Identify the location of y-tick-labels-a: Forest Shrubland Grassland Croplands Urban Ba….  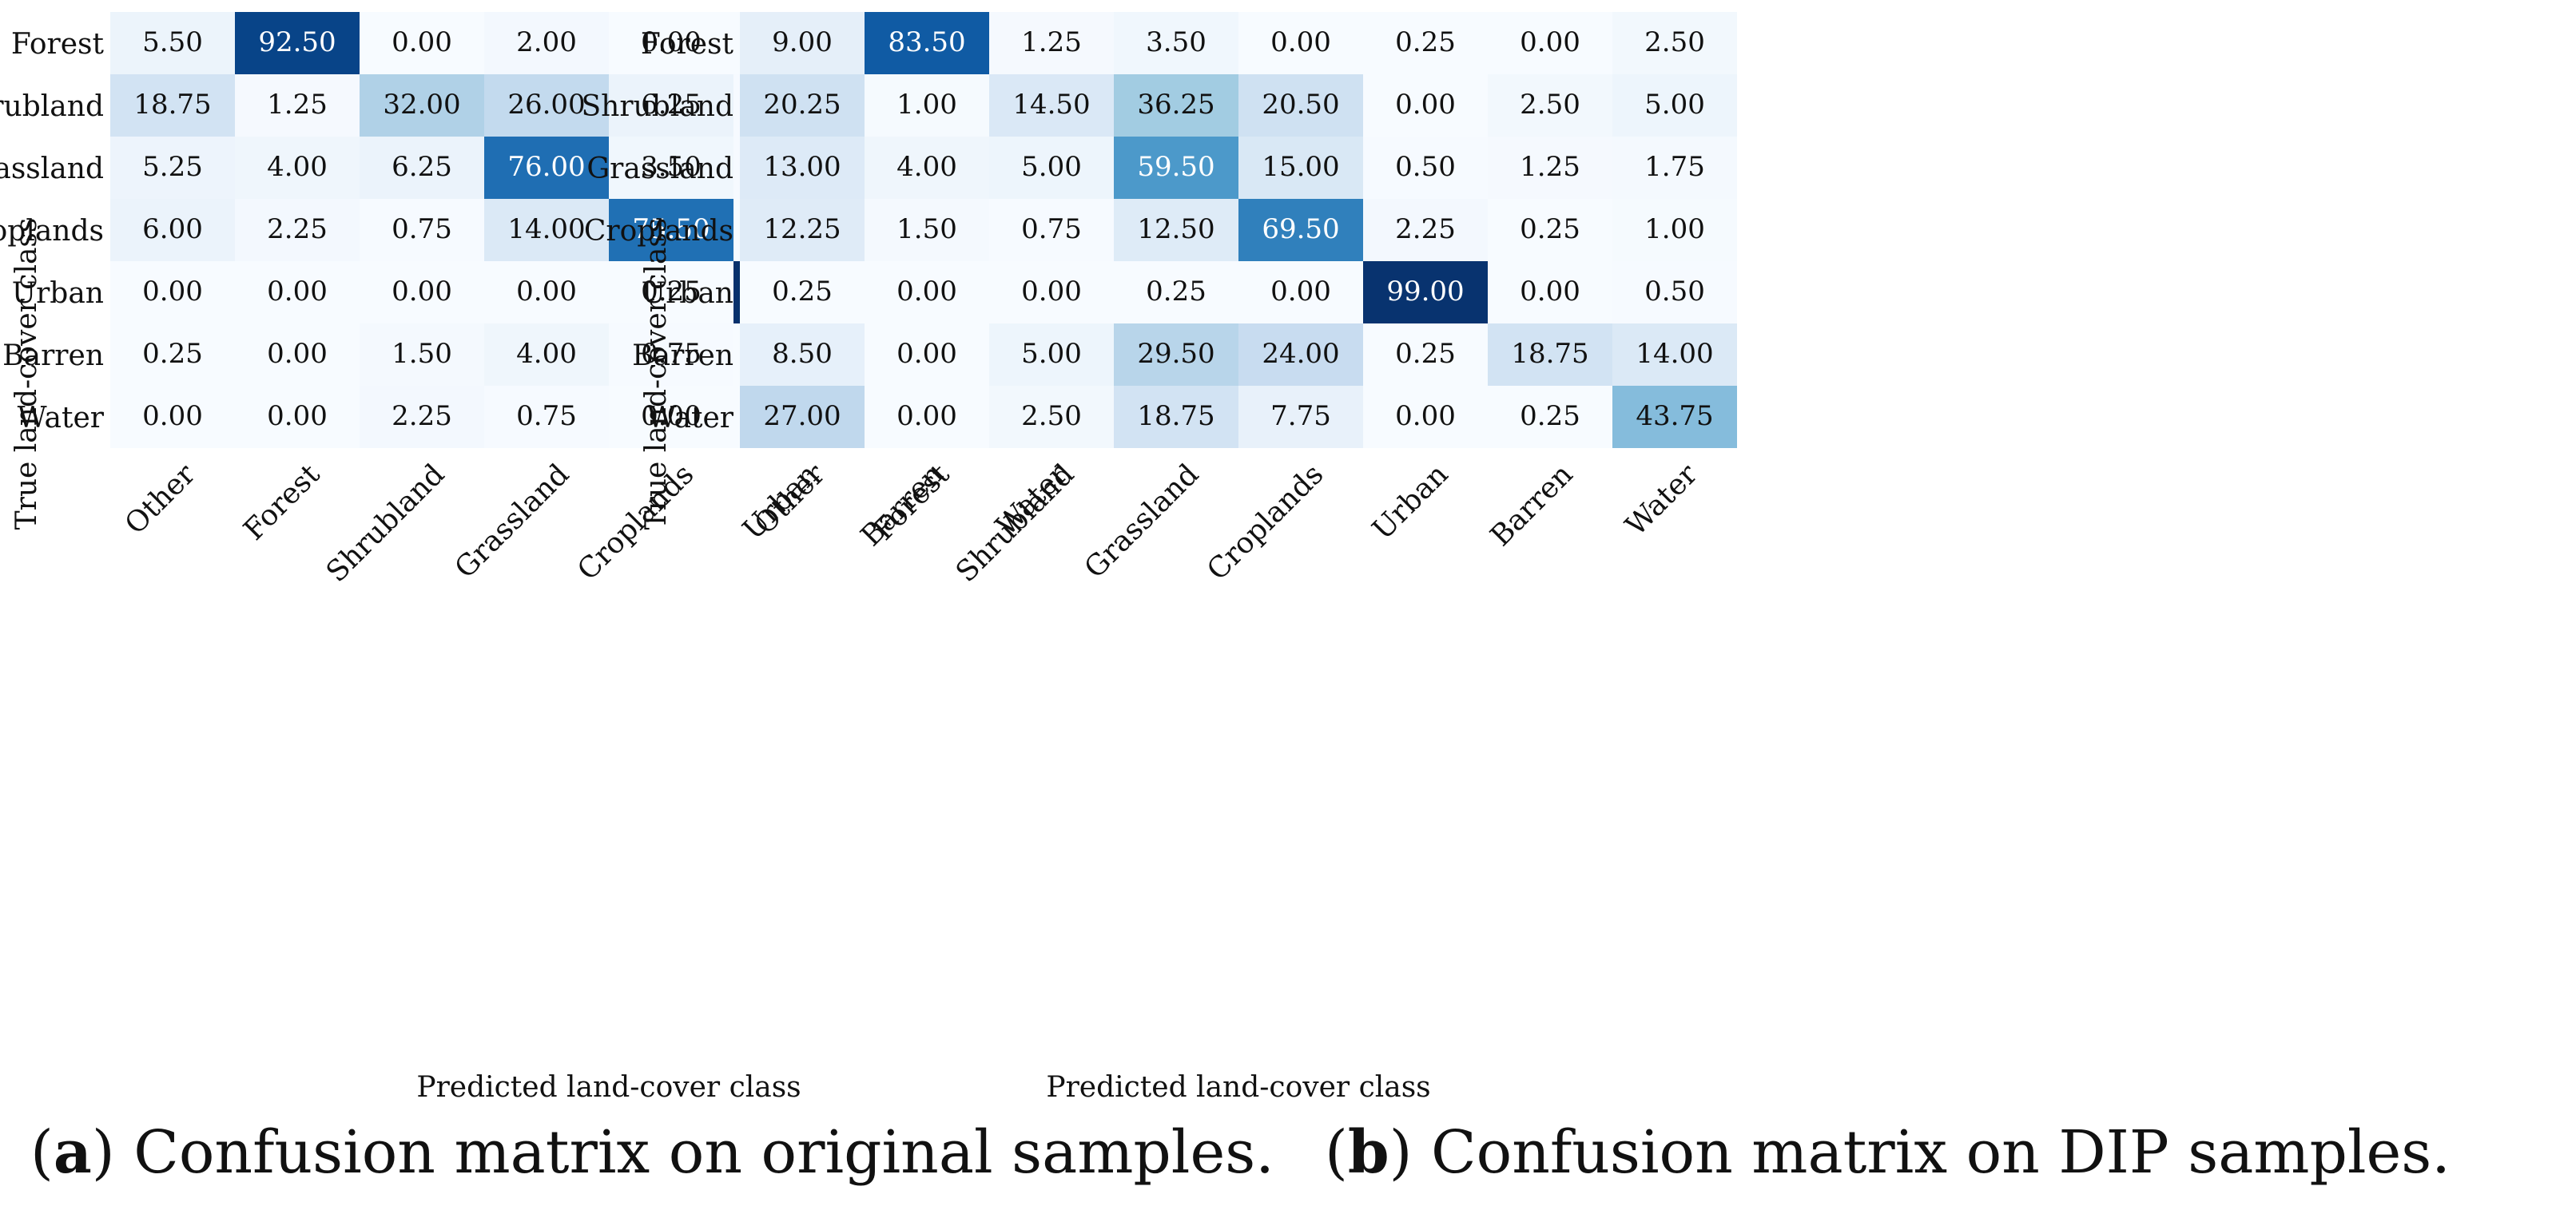
(52, 231).